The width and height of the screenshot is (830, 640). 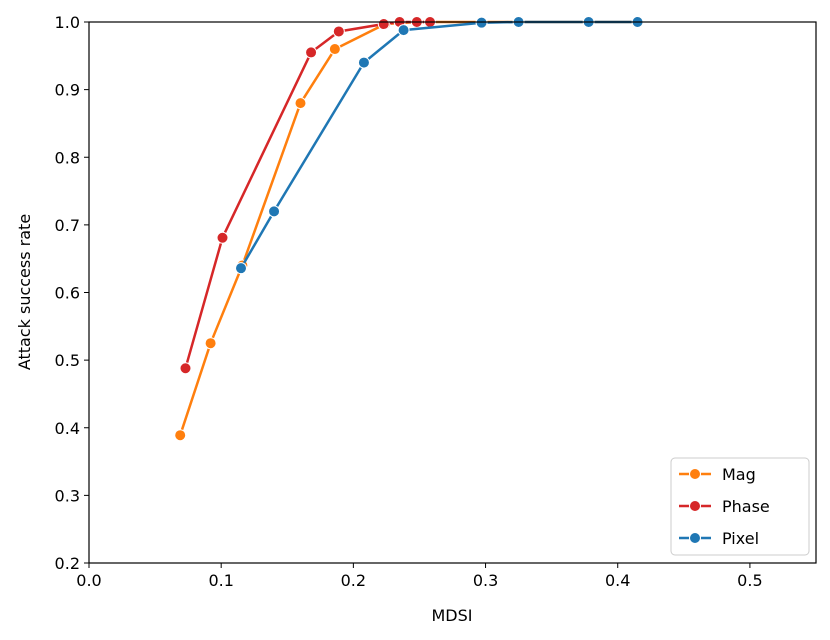 What do you see at coordinates (67, 22) in the screenshot?
I see `y-tick-label: 1.0` at bounding box center [67, 22].